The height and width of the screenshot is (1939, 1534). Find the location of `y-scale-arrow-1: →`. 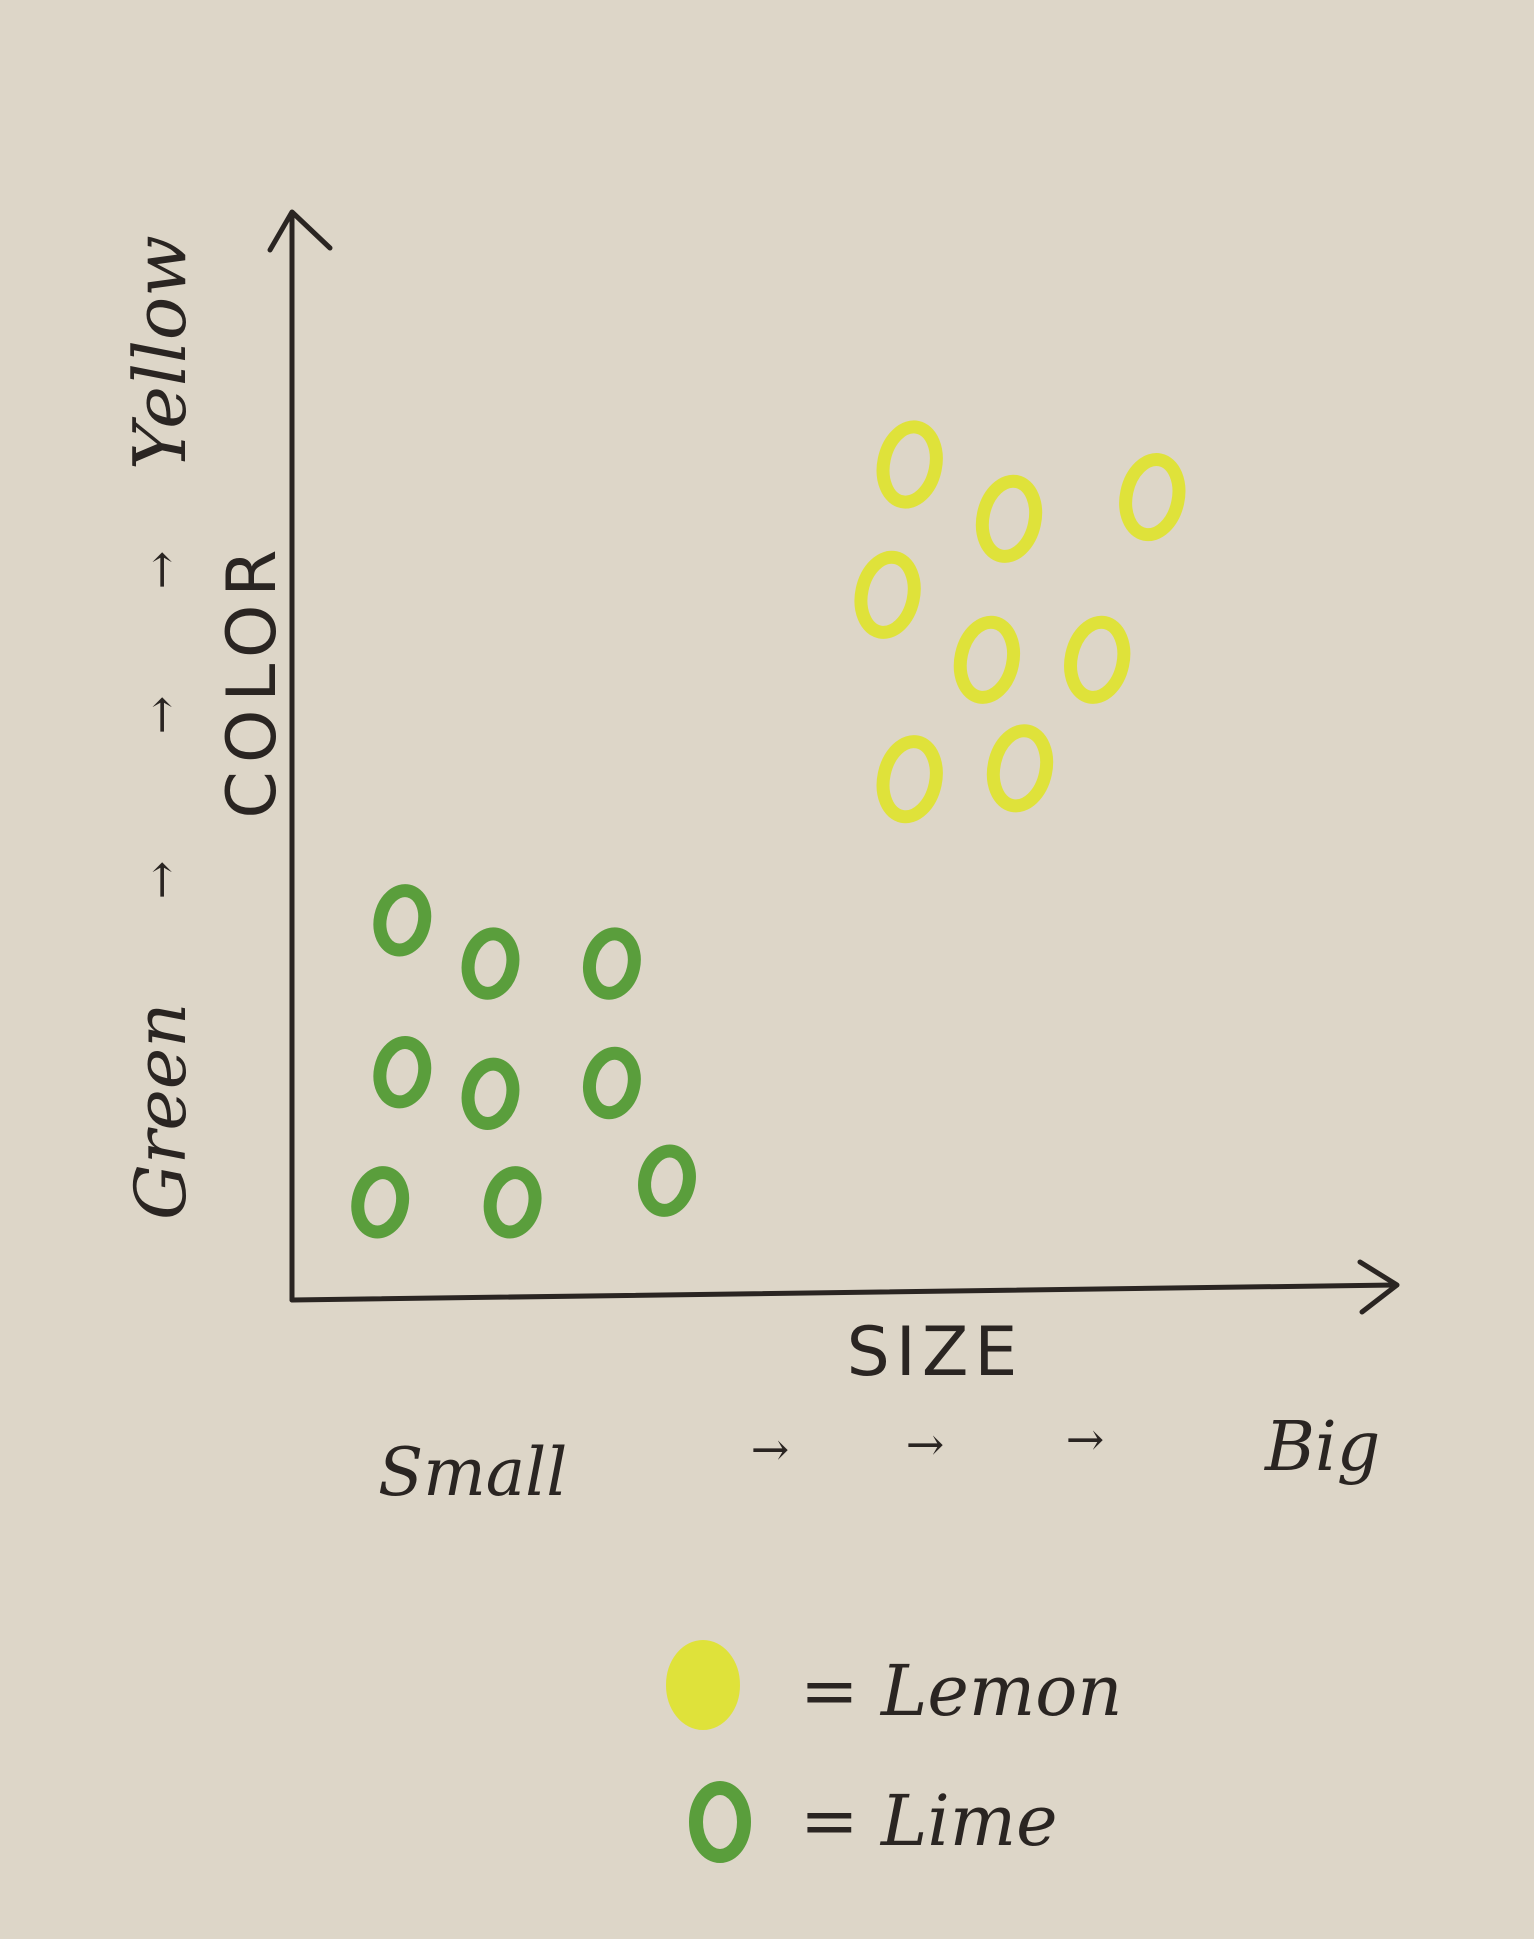

y-scale-arrow-1: → is located at coordinates (161, 880).